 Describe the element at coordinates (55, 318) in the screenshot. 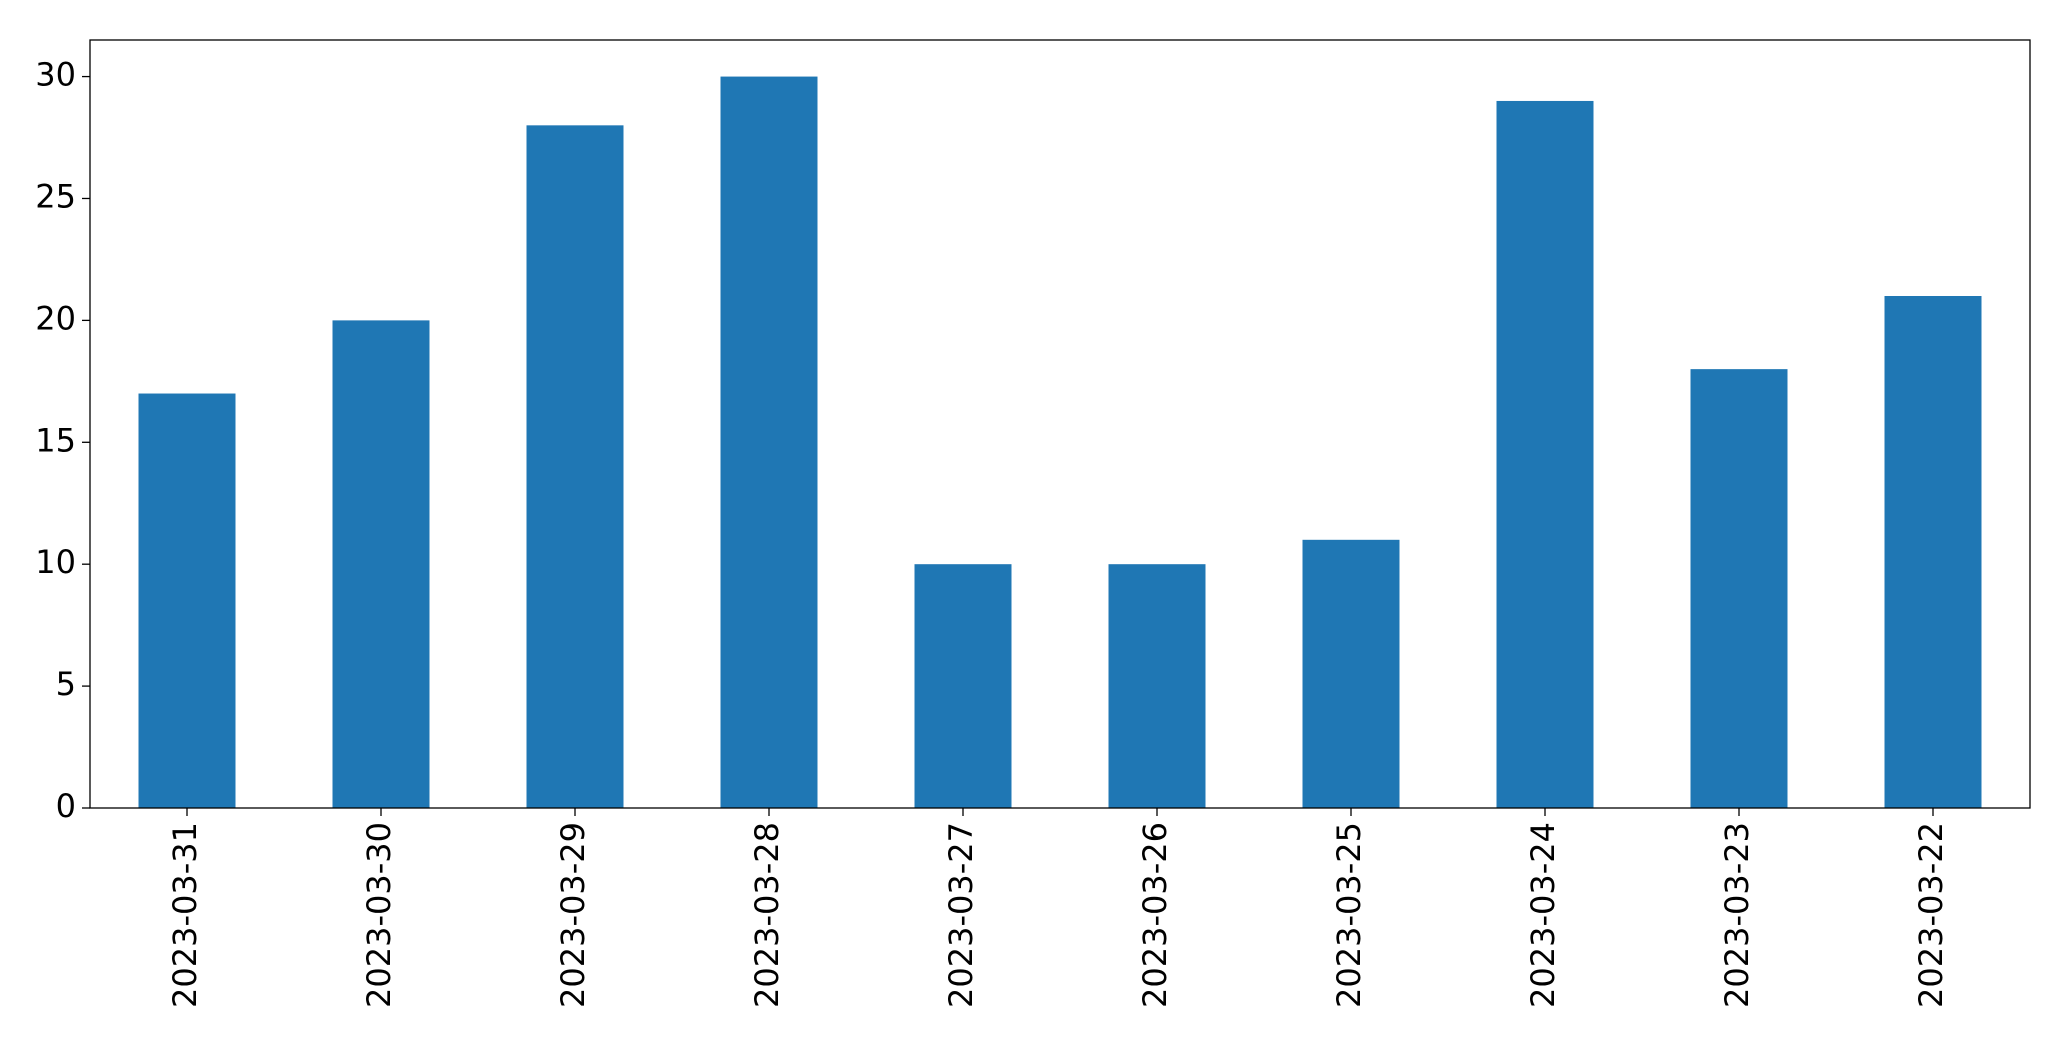

I see `y-tick-label: 20` at that location.